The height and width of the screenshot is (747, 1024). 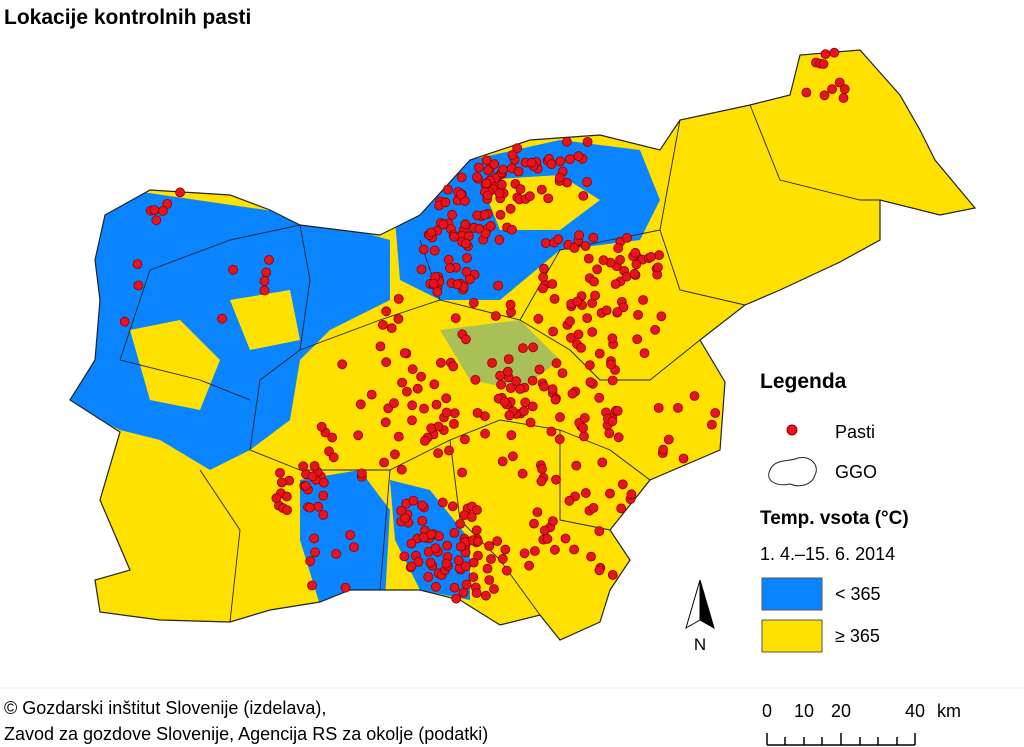 I want to click on scale-unit: km, so click(x=949, y=711).